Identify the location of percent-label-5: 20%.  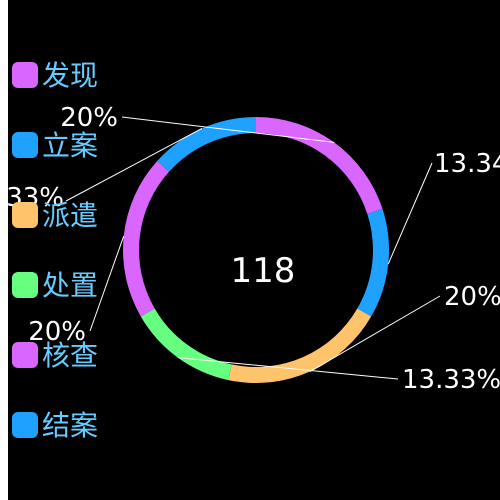
(57, 332).